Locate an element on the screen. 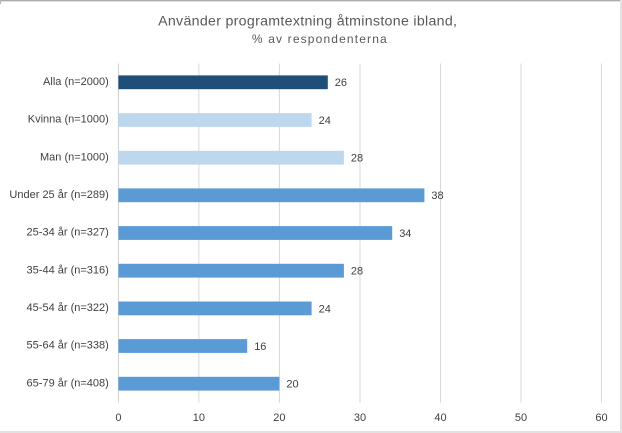 The image size is (622, 433). svg-text: 30 is located at coordinates (360, 418).